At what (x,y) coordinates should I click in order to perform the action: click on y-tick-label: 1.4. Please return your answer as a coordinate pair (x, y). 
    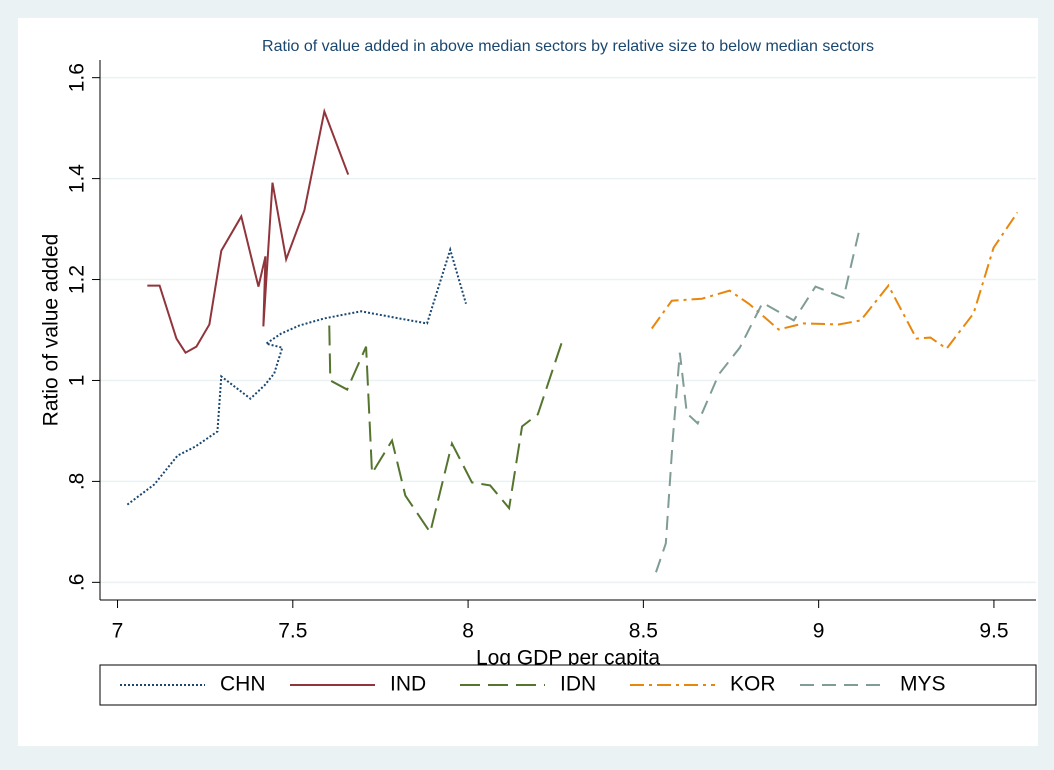
    Looking at the image, I should click on (77, 179).